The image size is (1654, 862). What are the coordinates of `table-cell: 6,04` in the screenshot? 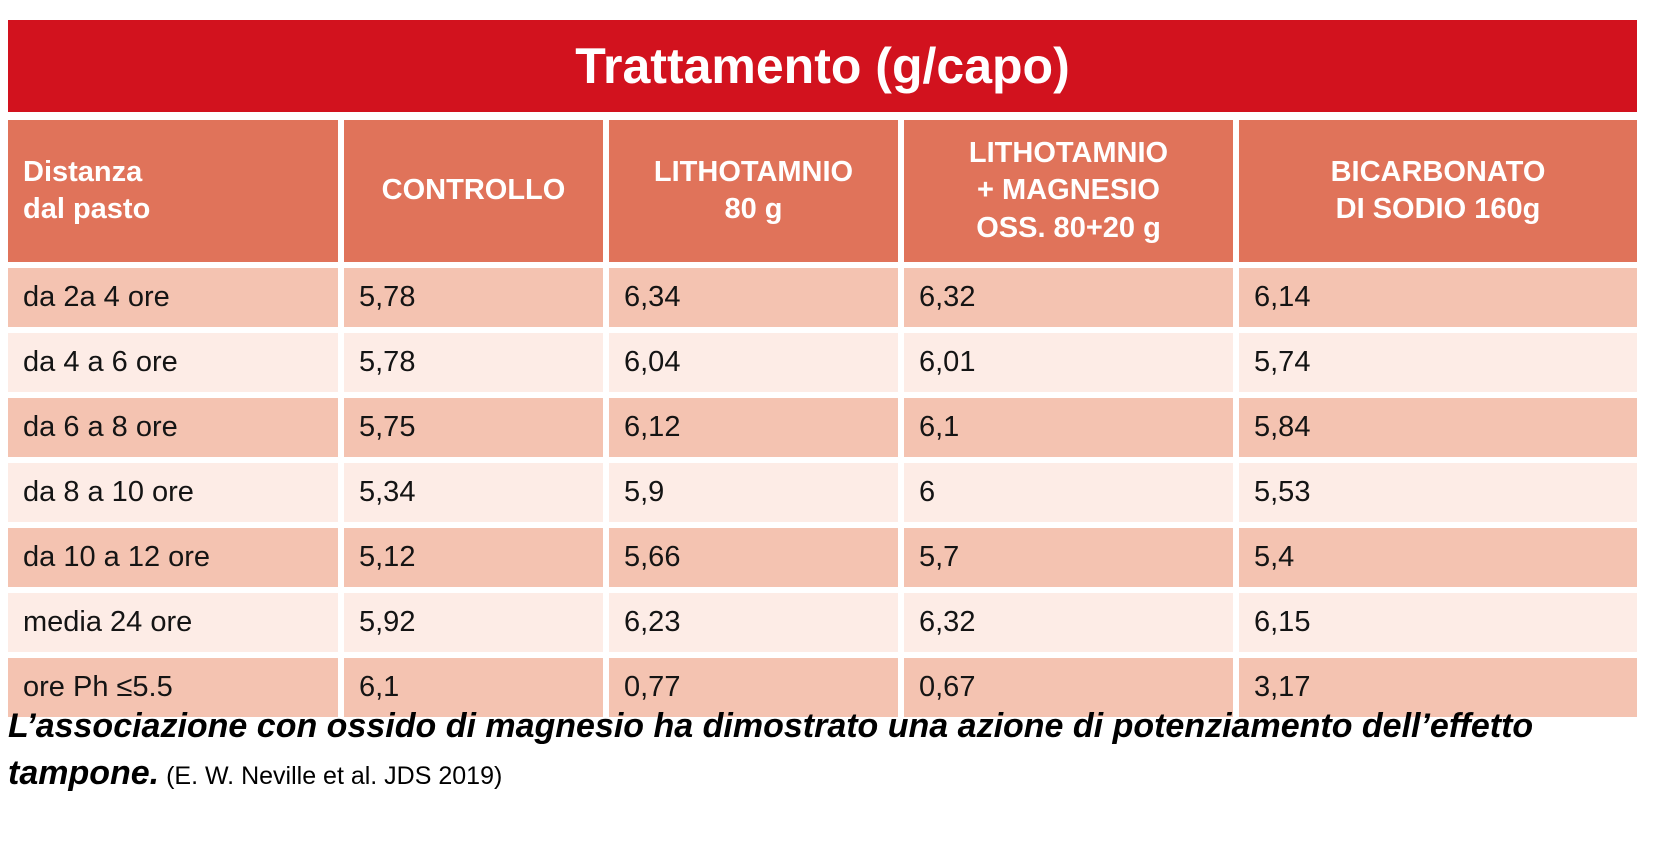 It's located at (753, 362).